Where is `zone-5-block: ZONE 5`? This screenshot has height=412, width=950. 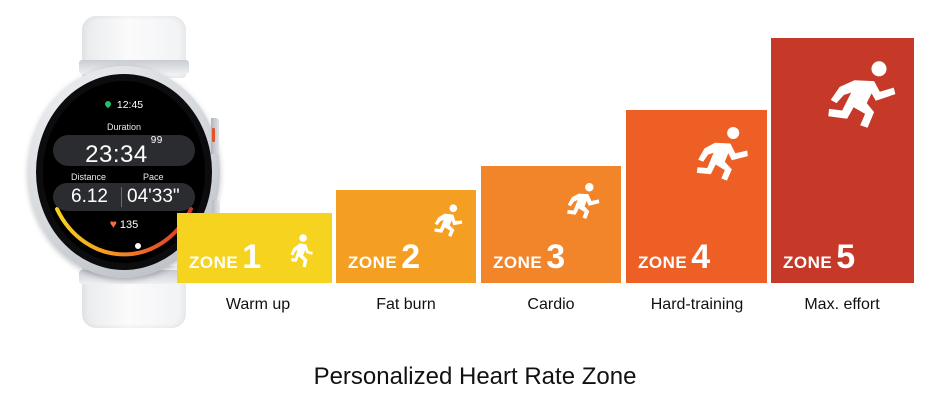
zone-5-block: ZONE 5 is located at coordinates (842, 160).